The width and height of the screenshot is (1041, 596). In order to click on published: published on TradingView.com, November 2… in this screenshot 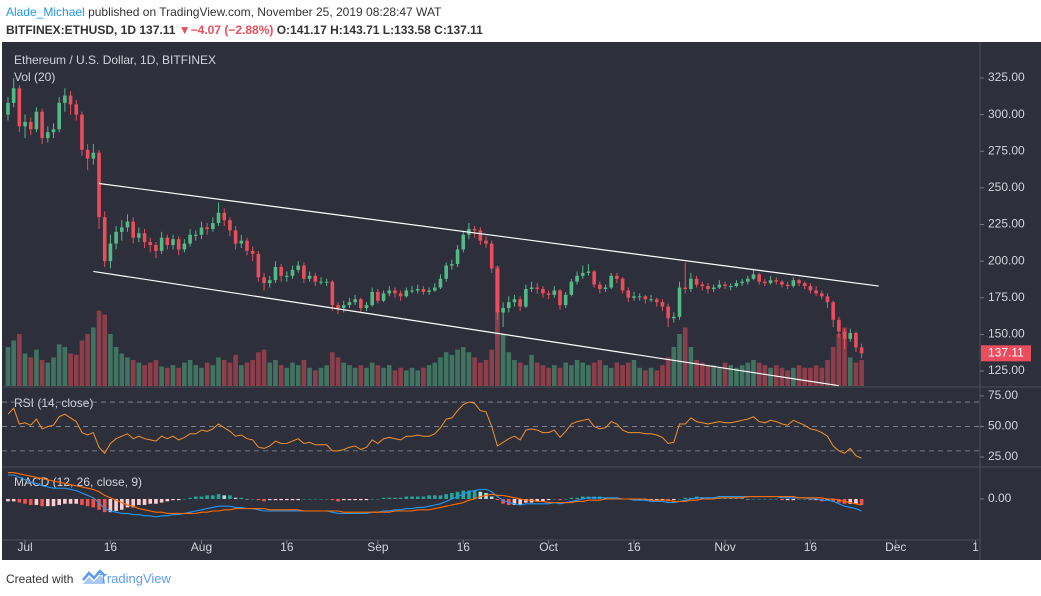, I will do `click(265, 12)`.